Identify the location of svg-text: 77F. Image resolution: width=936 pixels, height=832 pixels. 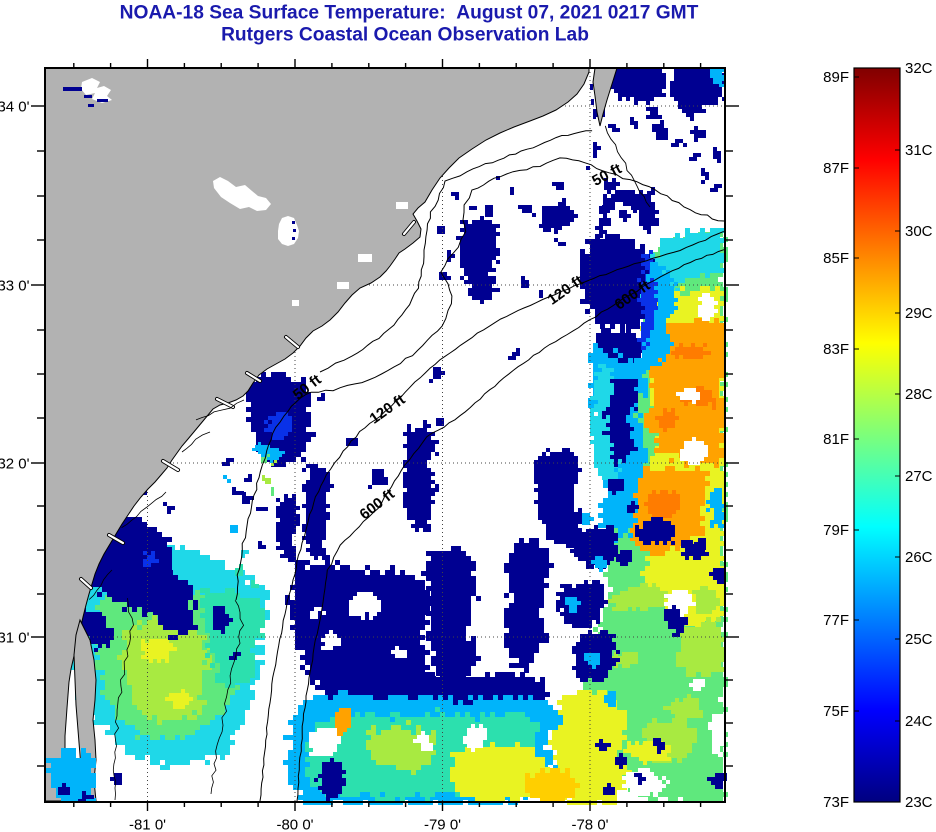
(836, 620).